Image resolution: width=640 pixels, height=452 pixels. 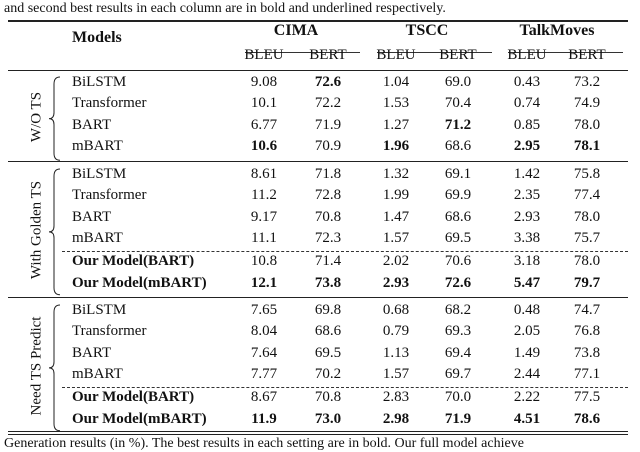 What do you see at coordinates (264, 174) in the screenshot?
I see `table-cell: 8.61` at bounding box center [264, 174].